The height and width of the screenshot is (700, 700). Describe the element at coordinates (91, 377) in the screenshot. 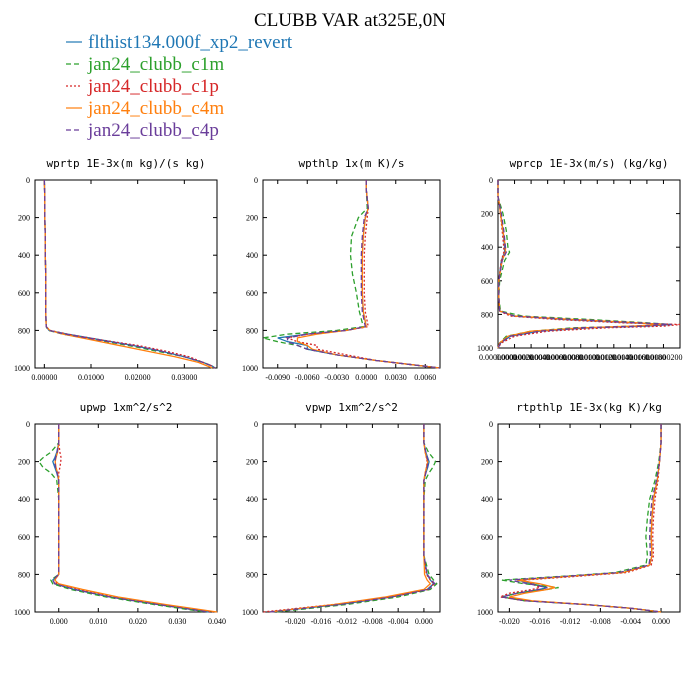

I see `x-tick-label: 0.01000` at that location.